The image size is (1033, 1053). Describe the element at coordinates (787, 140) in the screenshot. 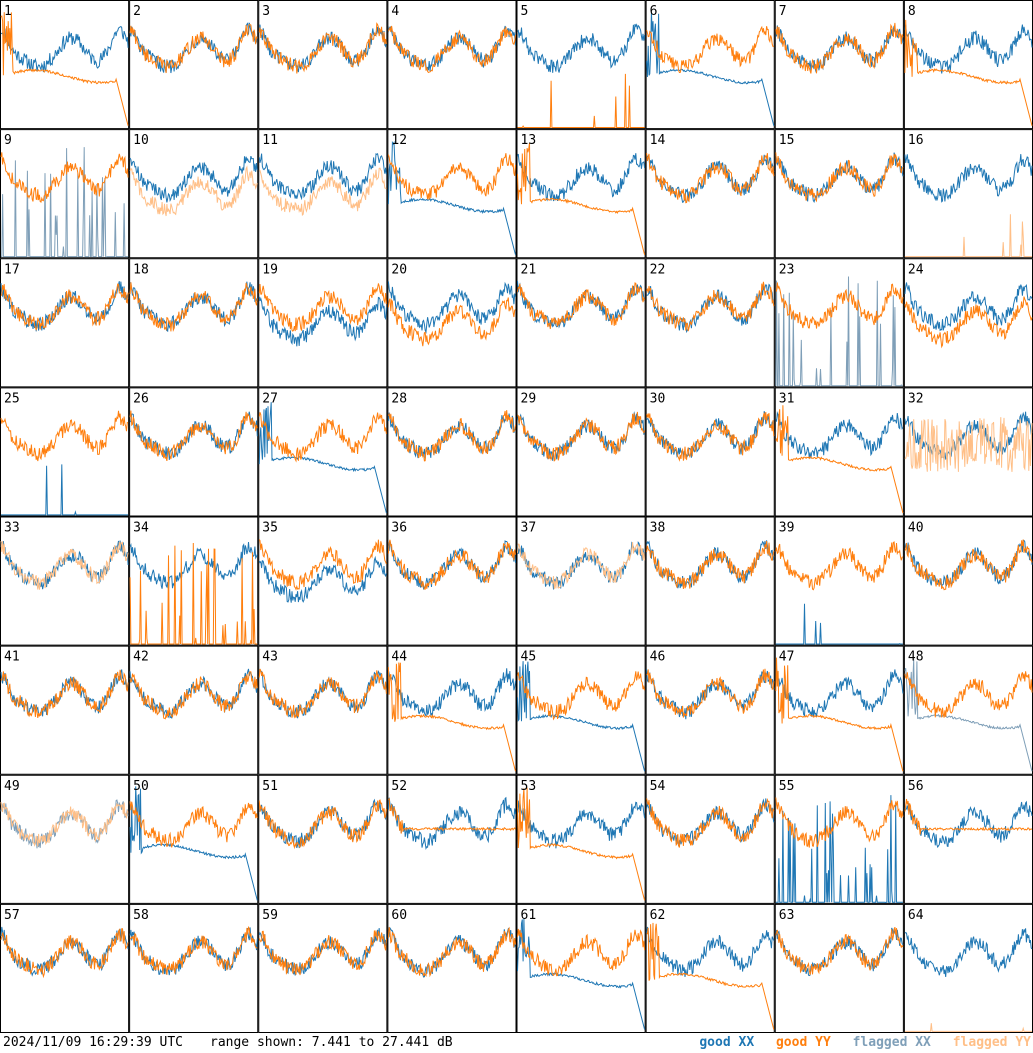

I see `panel-label: 15` at that location.